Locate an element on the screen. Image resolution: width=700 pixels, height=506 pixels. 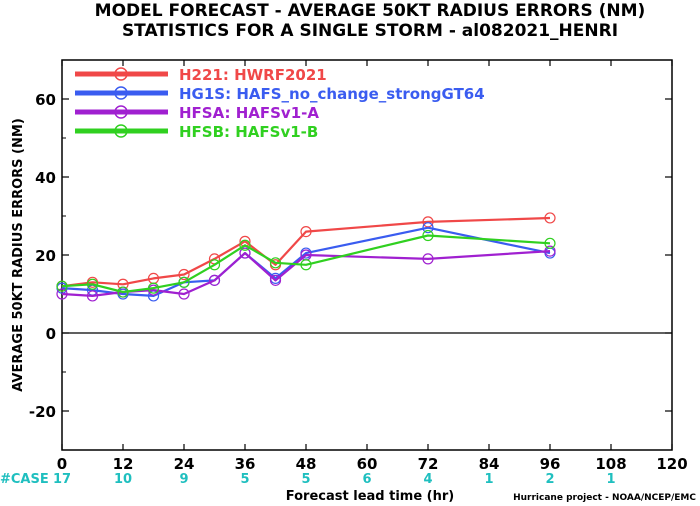
credit-label: Hurricane project - NOAA/NCEP/EMC is located at coordinates (604, 498).